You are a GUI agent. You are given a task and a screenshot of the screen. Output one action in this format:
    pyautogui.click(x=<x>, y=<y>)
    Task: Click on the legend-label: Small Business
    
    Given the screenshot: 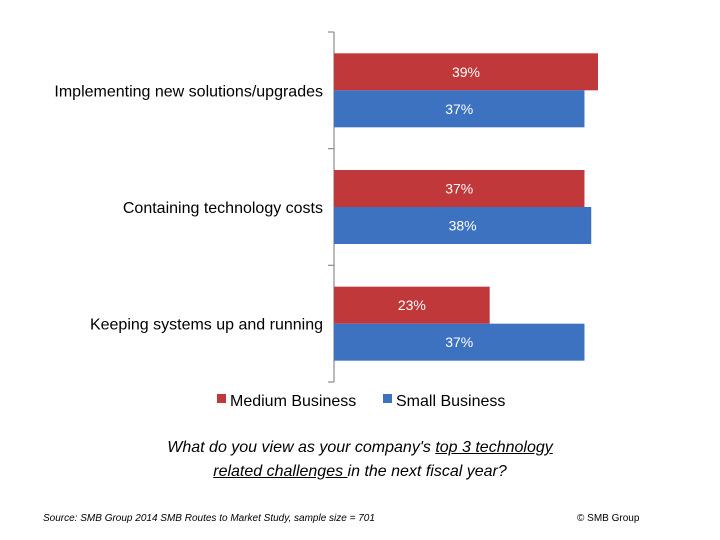 What is the action you would take?
    pyautogui.click(x=450, y=401)
    